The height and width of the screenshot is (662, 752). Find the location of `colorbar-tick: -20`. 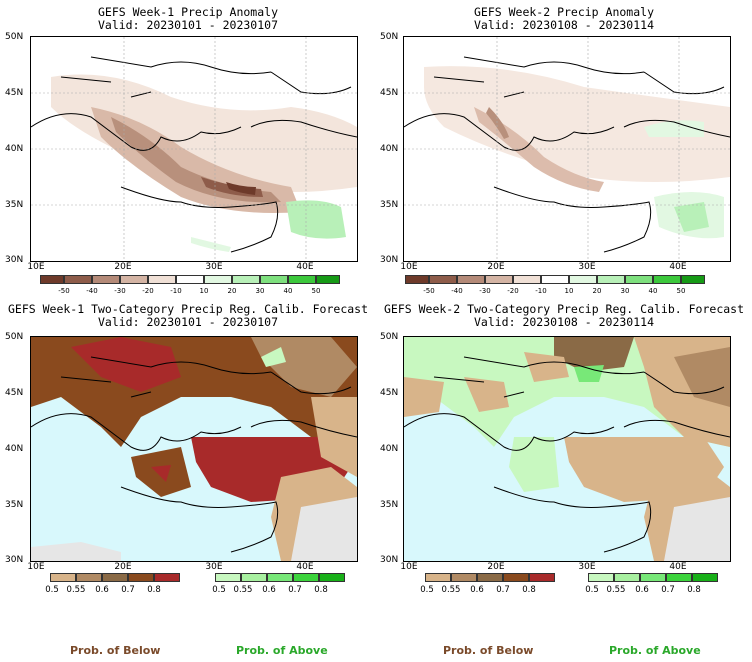

colorbar-tick: -20 is located at coordinates (148, 291).